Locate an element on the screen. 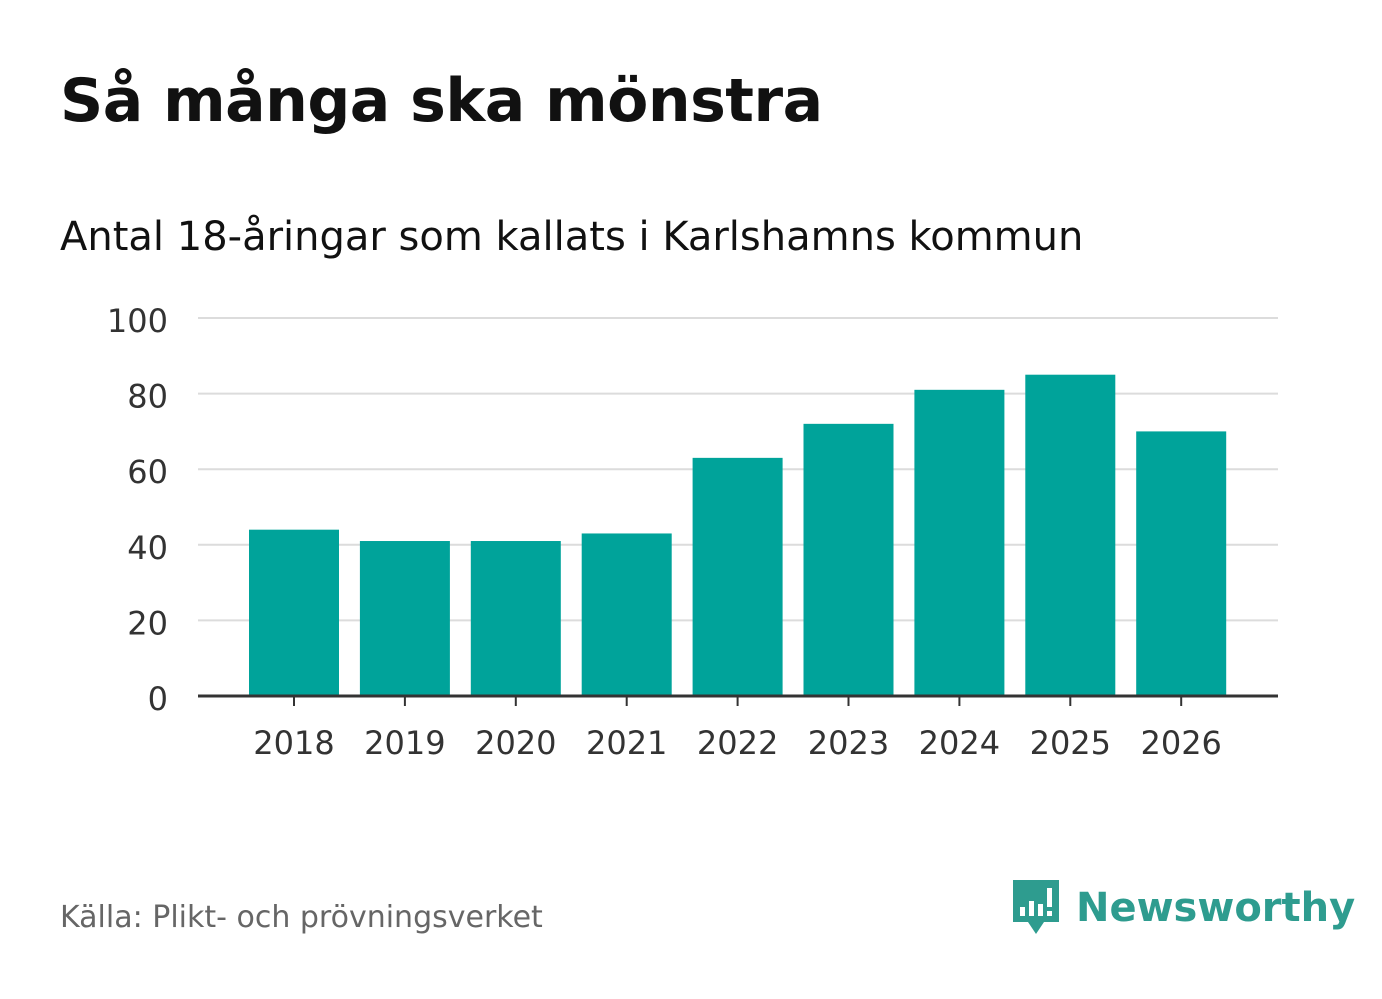  x-tick-label: 2021 is located at coordinates (626, 743).